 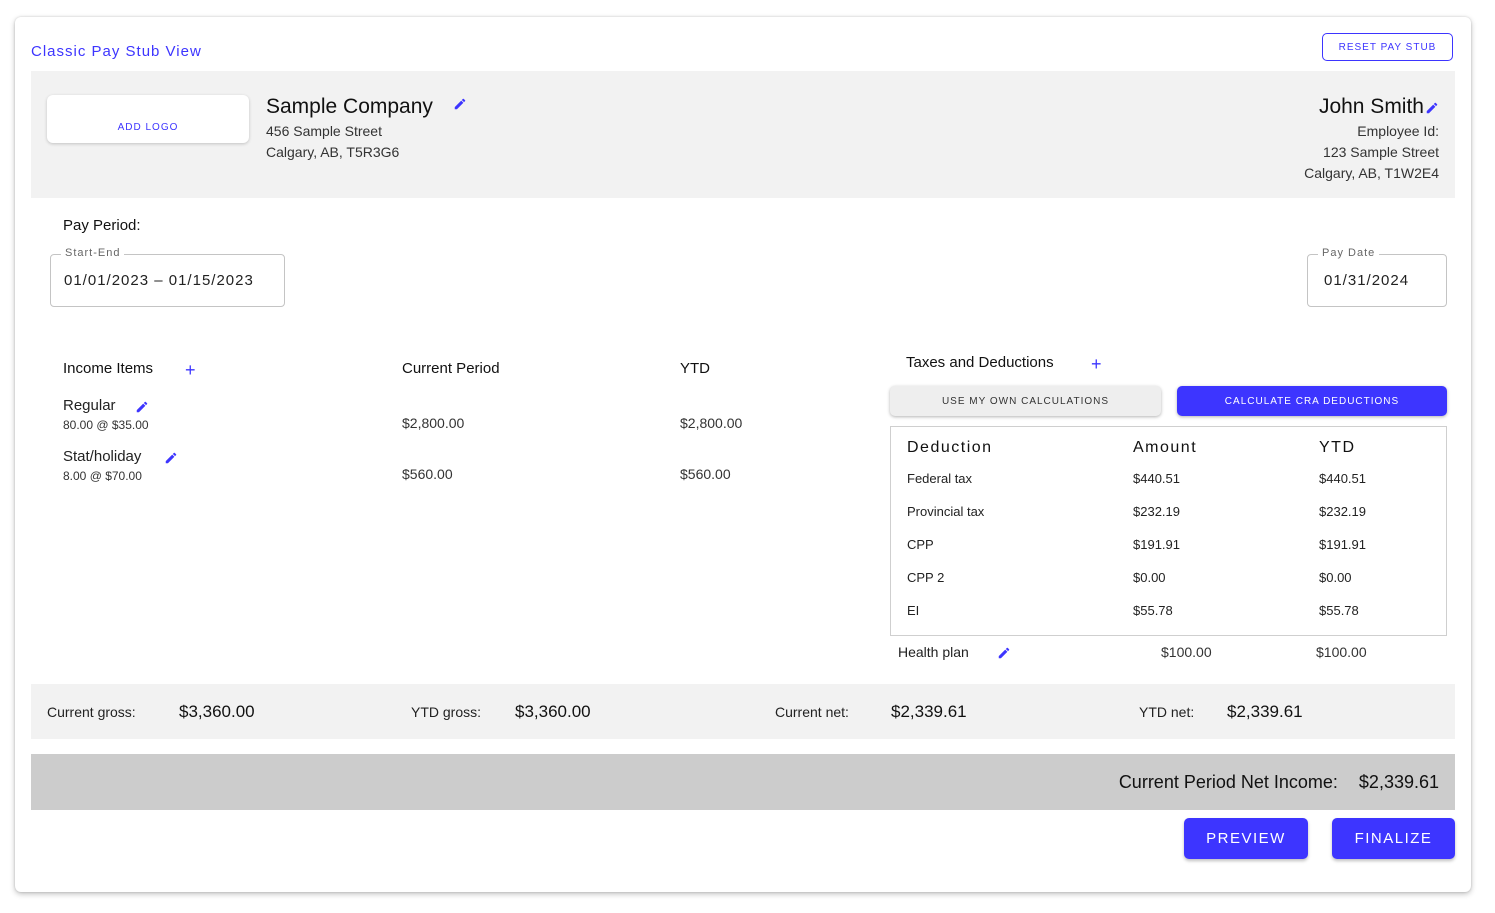 I want to click on health-plan-ytd: $100.00, so click(x=1341, y=652).